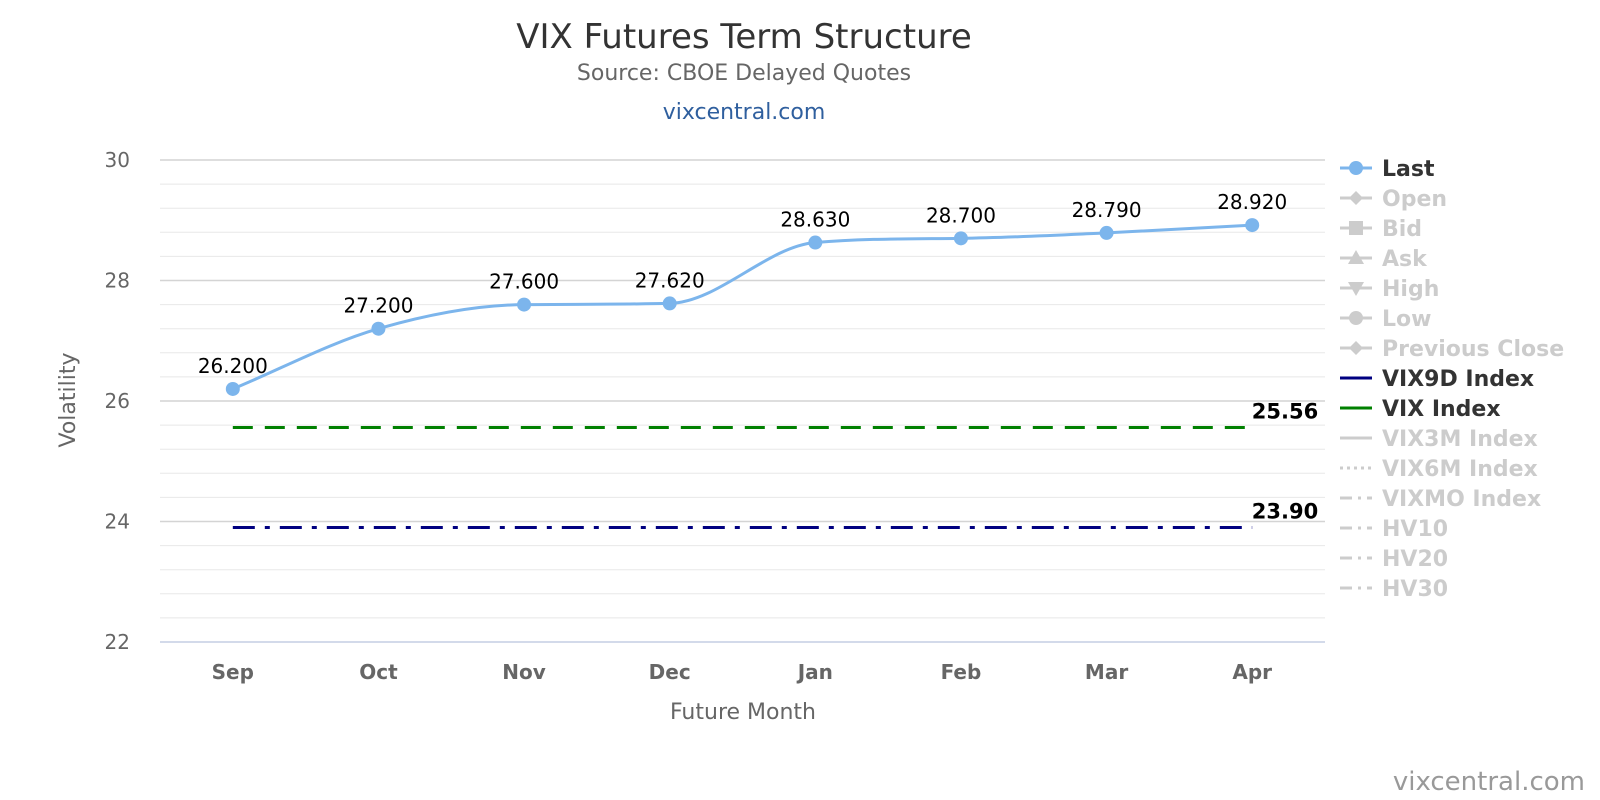  What do you see at coordinates (744, 112) in the screenshot?
I see `site-link: vixcentral.com` at bounding box center [744, 112].